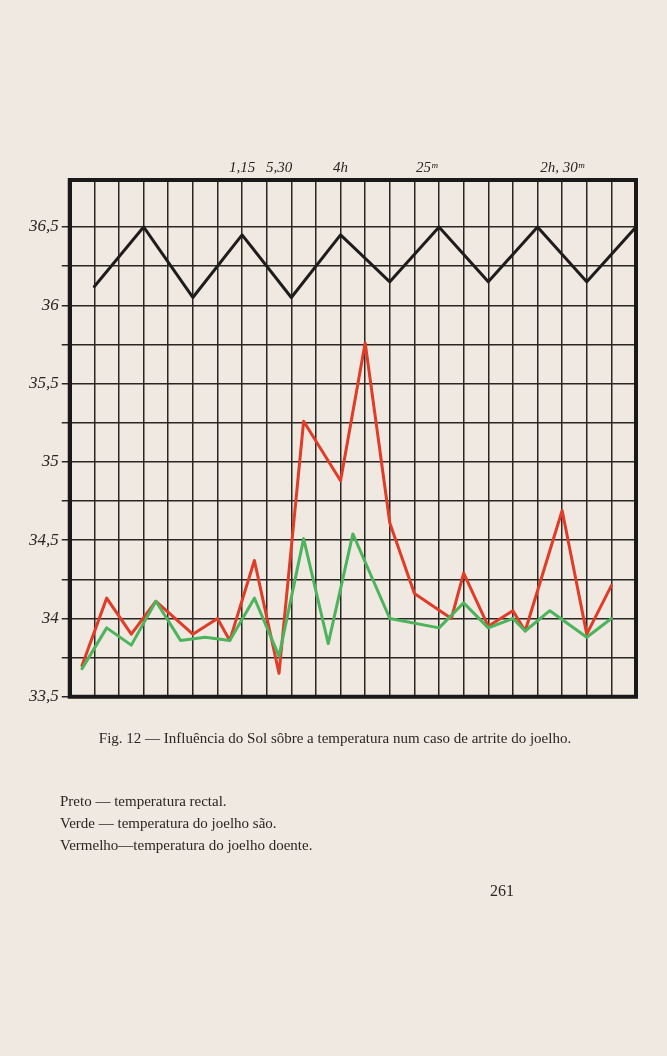 The image size is (667, 1056). Describe the element at coordinates (50, 617) in the screenshot. I see `y-tick-label: 34` at that location.